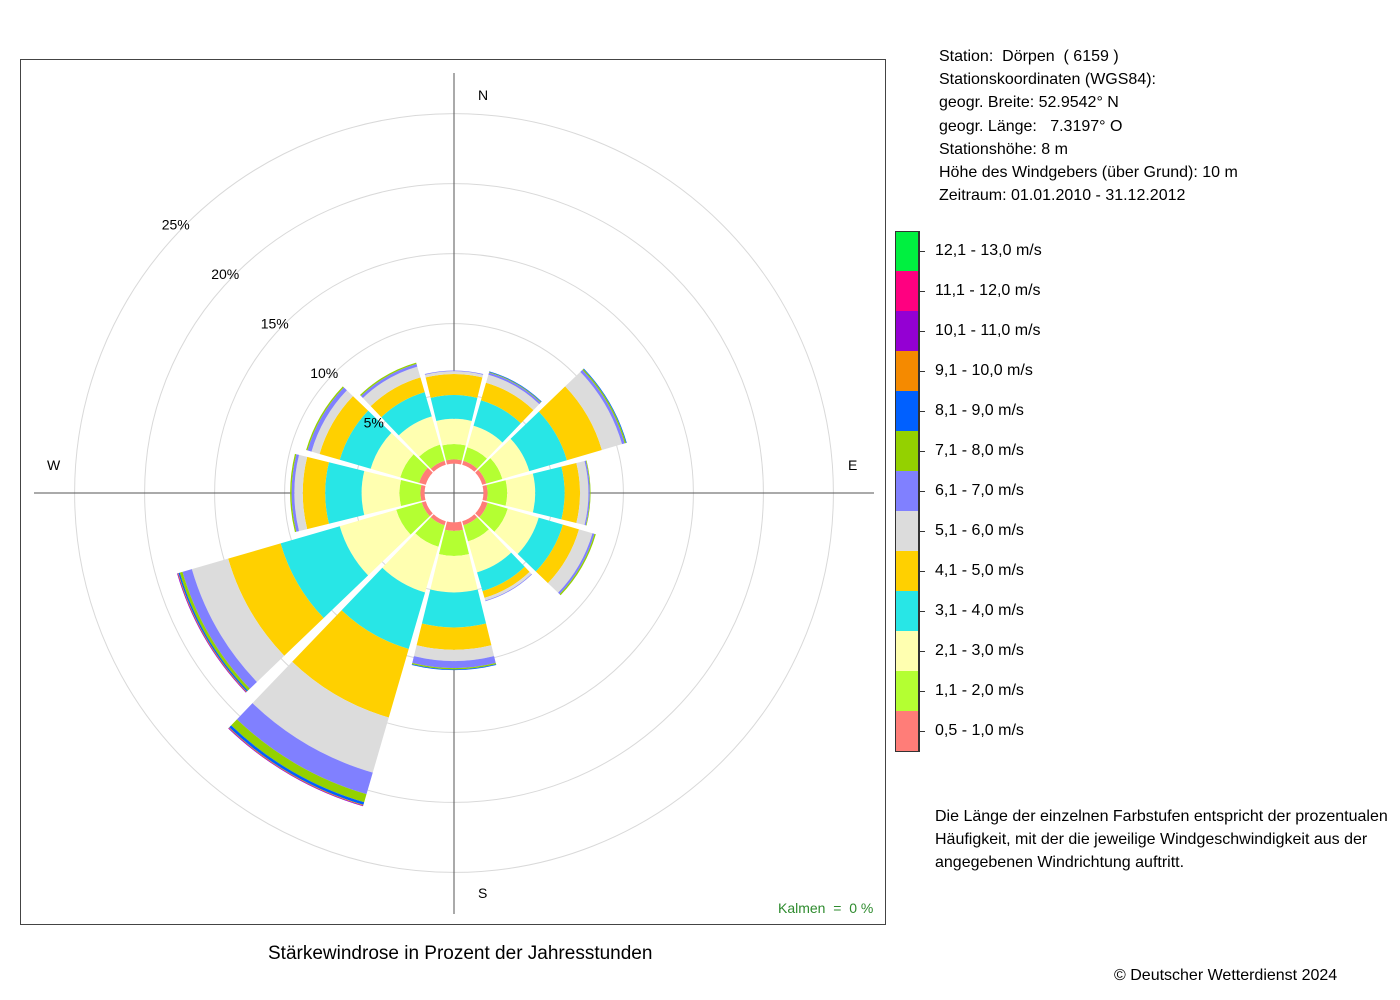  Describe the element at coordinates (979, 450) in the screenshot. I see `legend-label: 7,1 - 8,0 m/s` at that location.